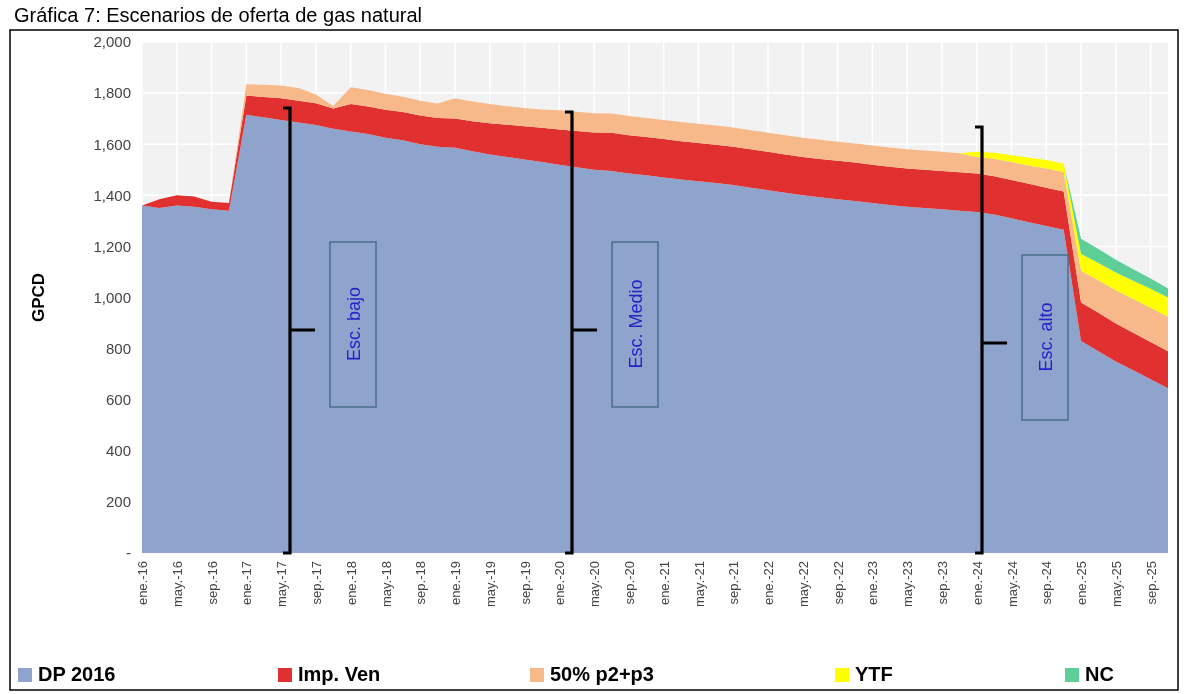 The width and height of the screenshot is (1186, 694). Describe the element at coordinates (525, 583) in the screenshot. I see `x-tick-label: sep.-19` at that location.